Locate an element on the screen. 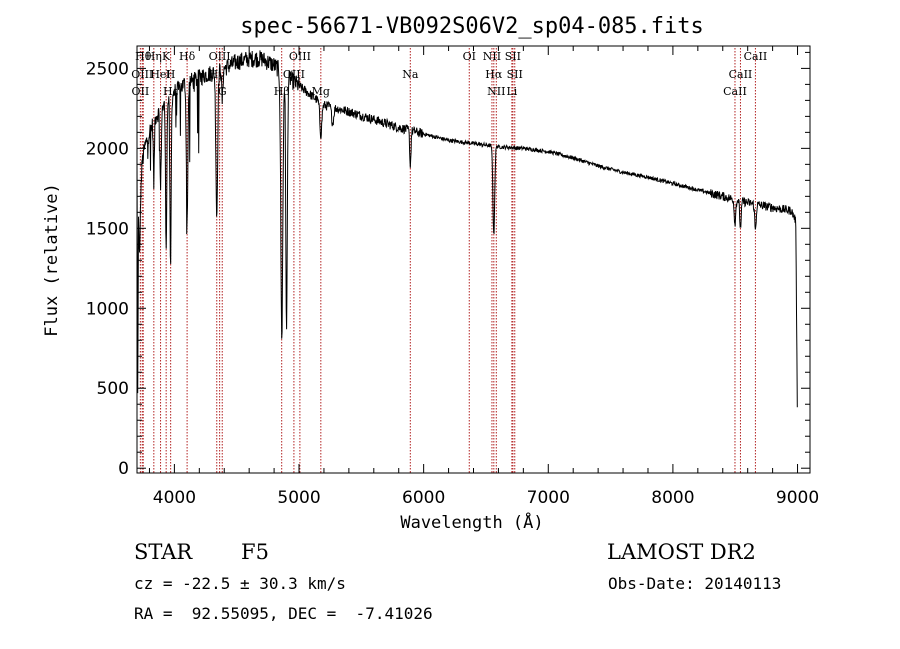  y-tick-label: 500 is located at coordinates (113, 389).